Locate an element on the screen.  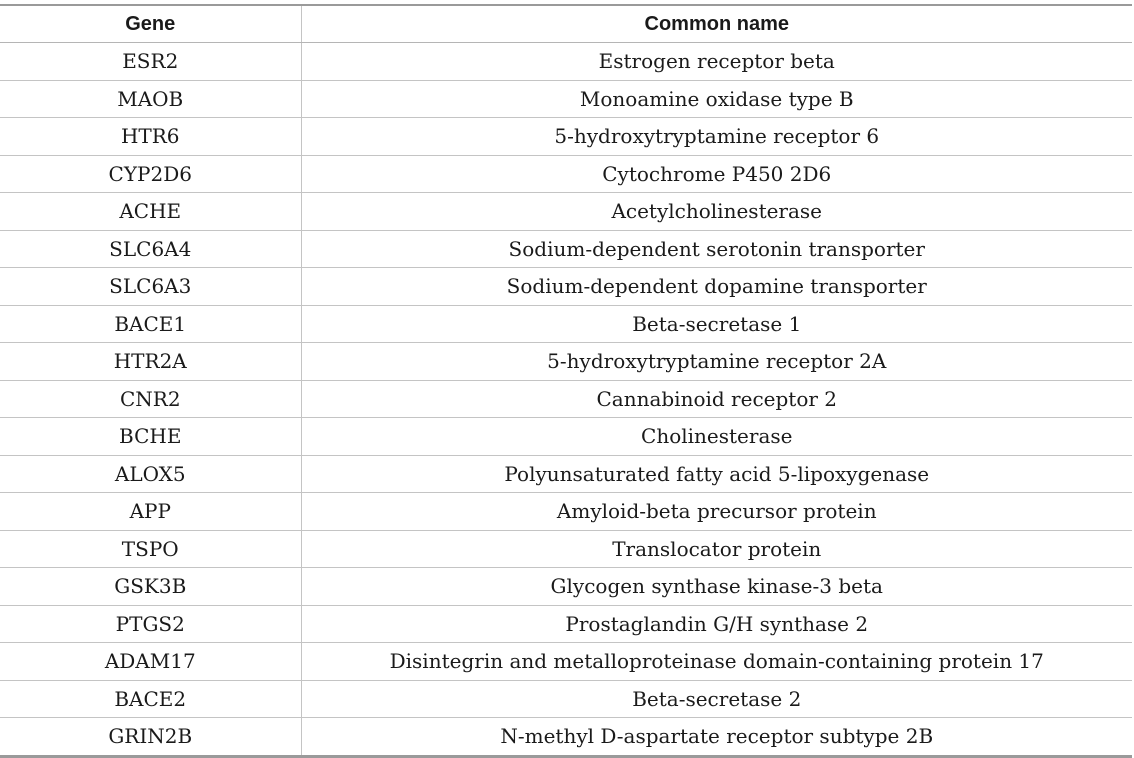
gene-cell: HTR2A is located at coordinates (151, 361).